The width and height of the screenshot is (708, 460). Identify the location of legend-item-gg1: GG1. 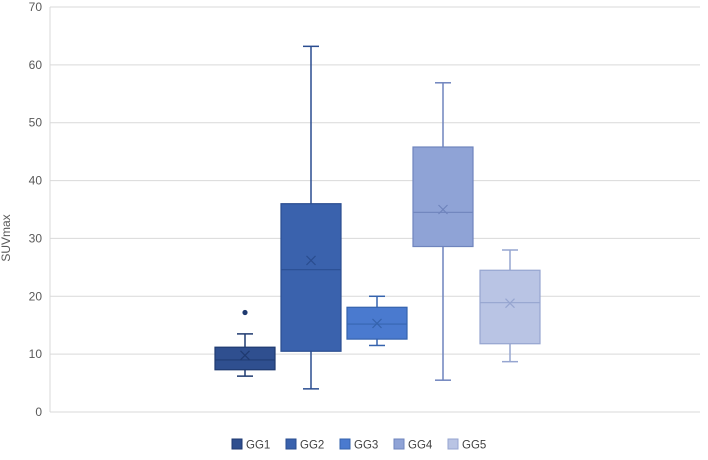
(250, 445).